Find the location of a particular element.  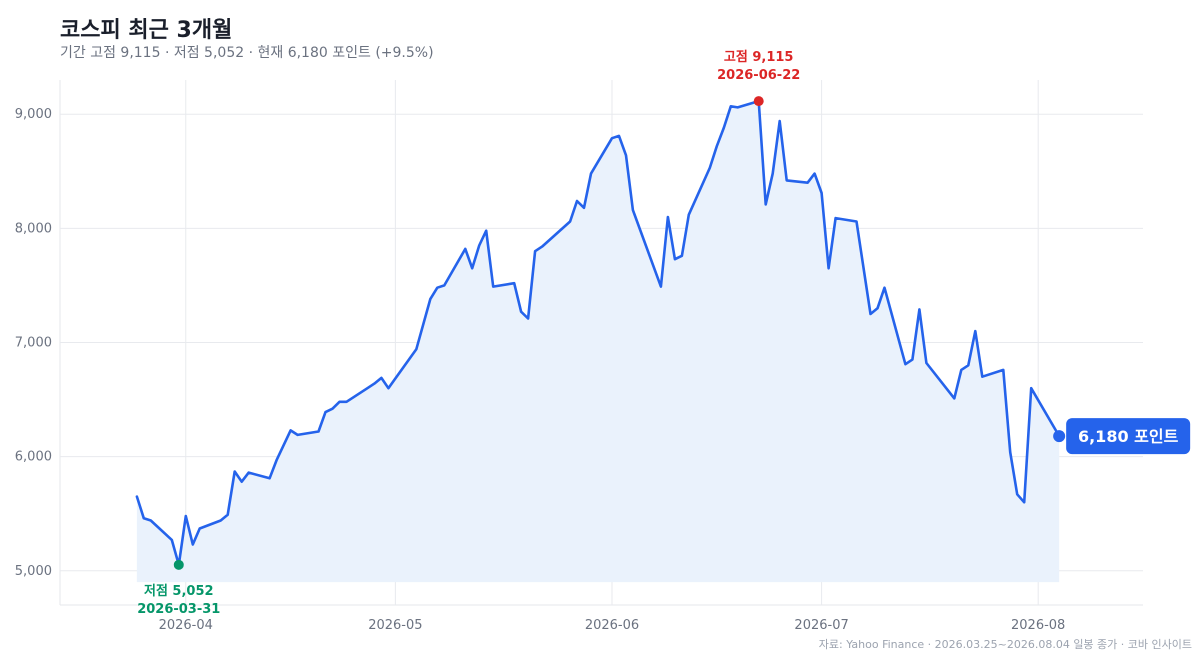

y-tick-label: 9,000 is located at coordinates (33, 114).